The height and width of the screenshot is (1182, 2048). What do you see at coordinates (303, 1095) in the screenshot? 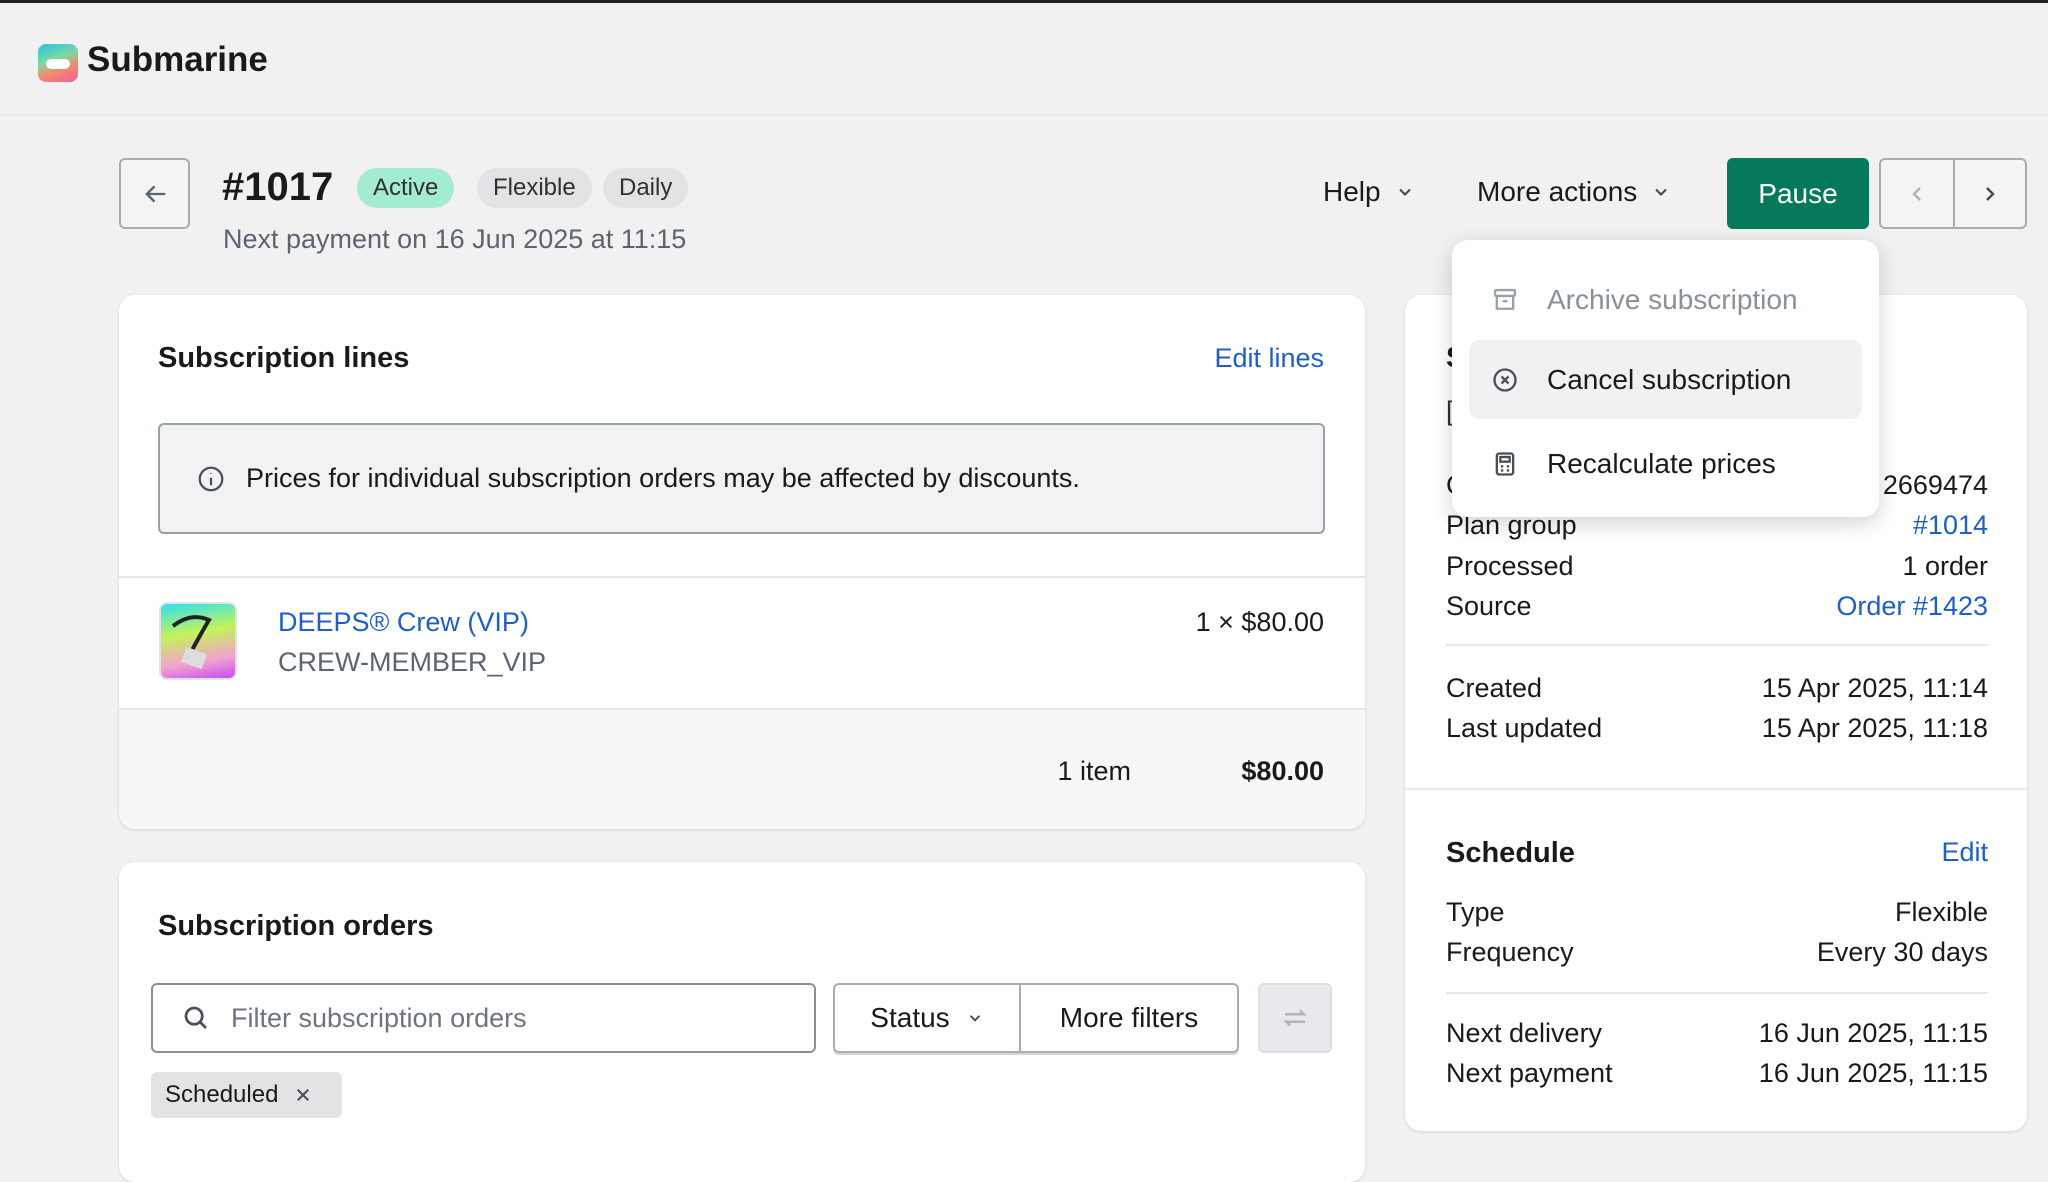
I see `close-icon` at bounding box center [303, 1095].